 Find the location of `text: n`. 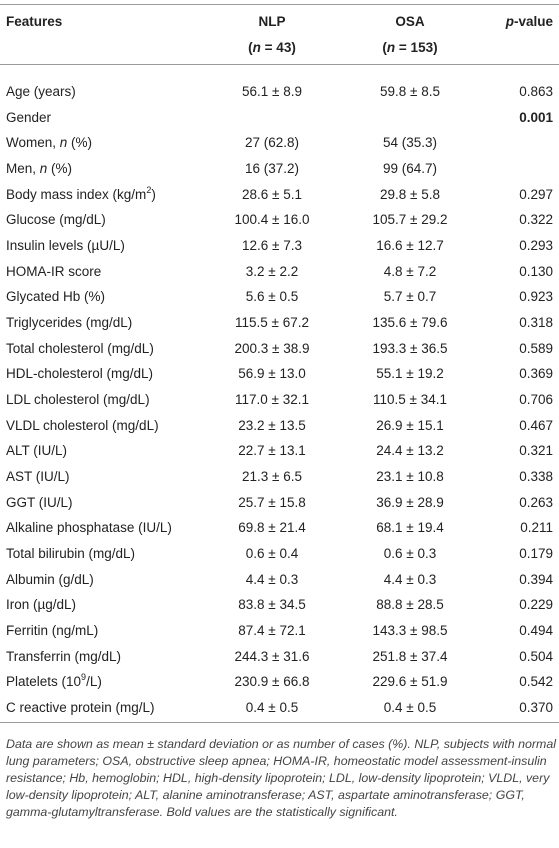

text: n is located at coordinates (256, 47).